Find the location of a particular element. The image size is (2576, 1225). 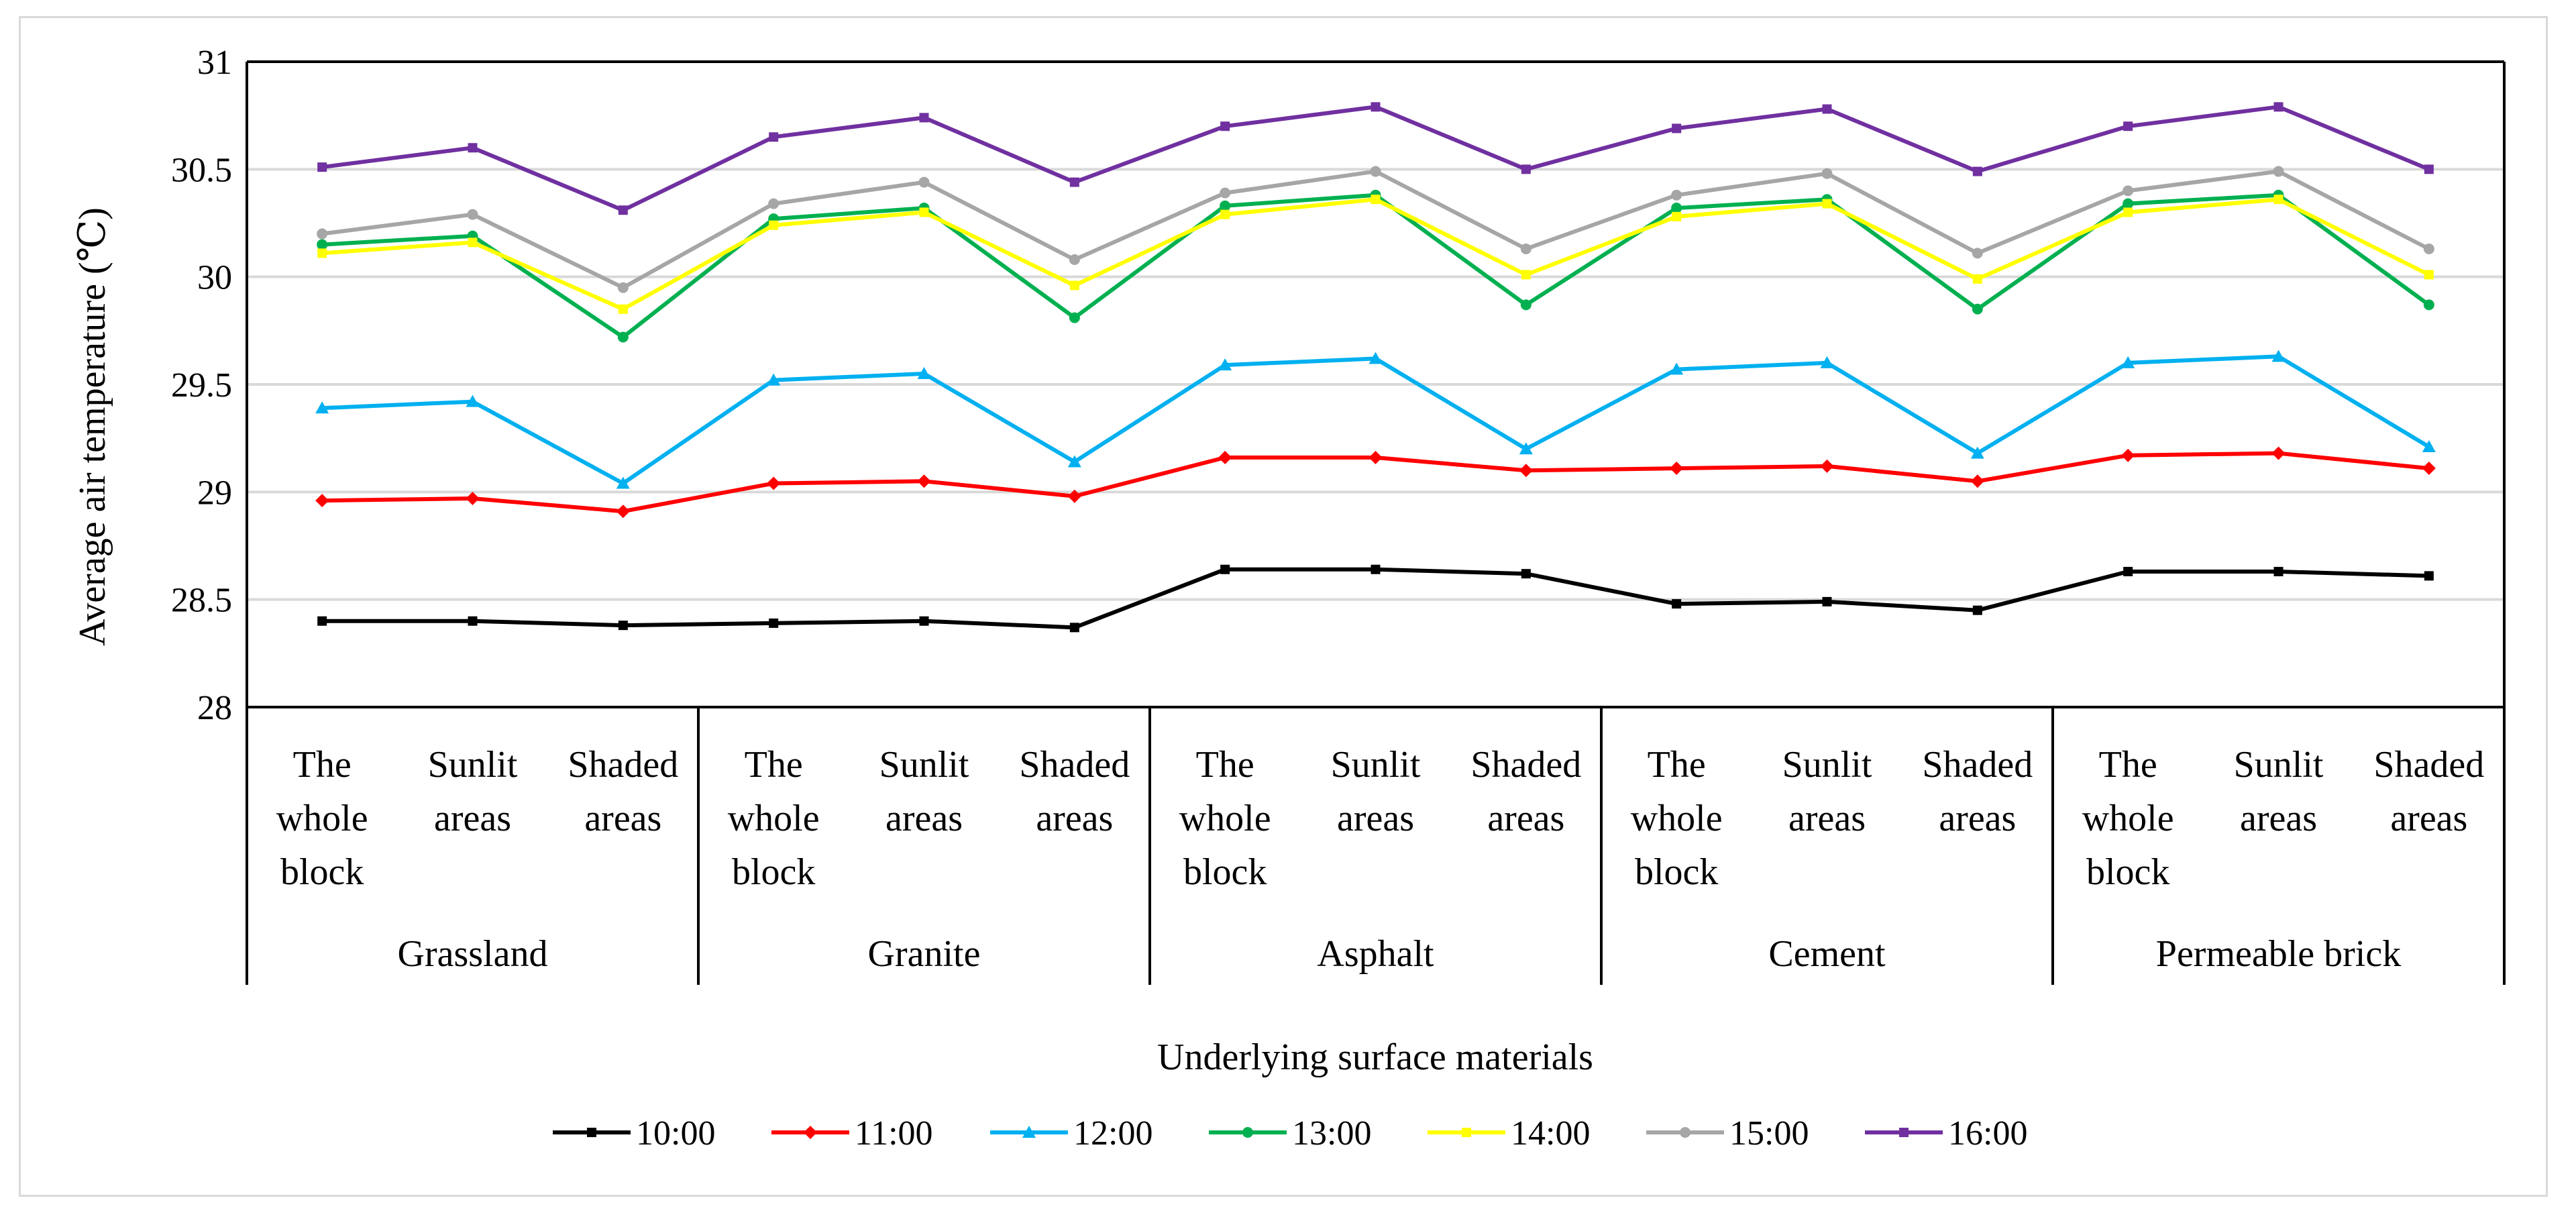

legend-label: 10:00 is located at coordinates (675, 1133).